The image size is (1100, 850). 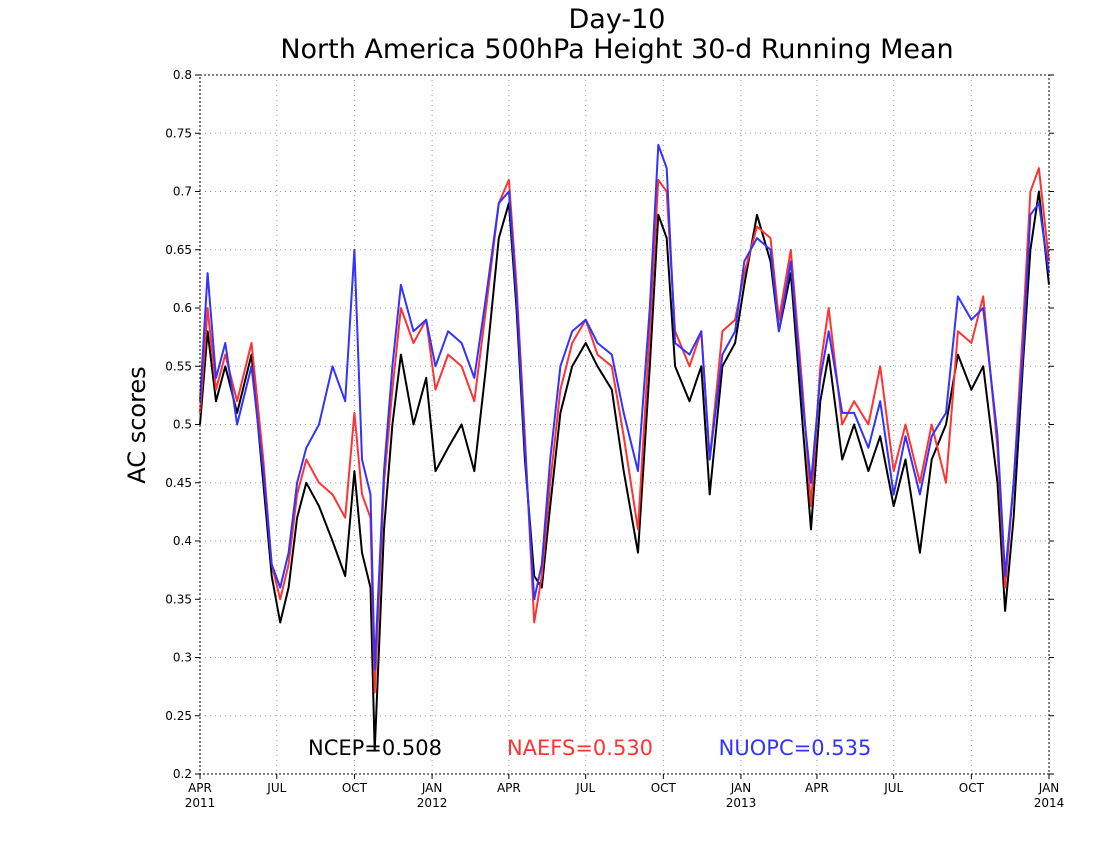 I want to click on y-tick-label: 0.6, so click(x=182, y=308).